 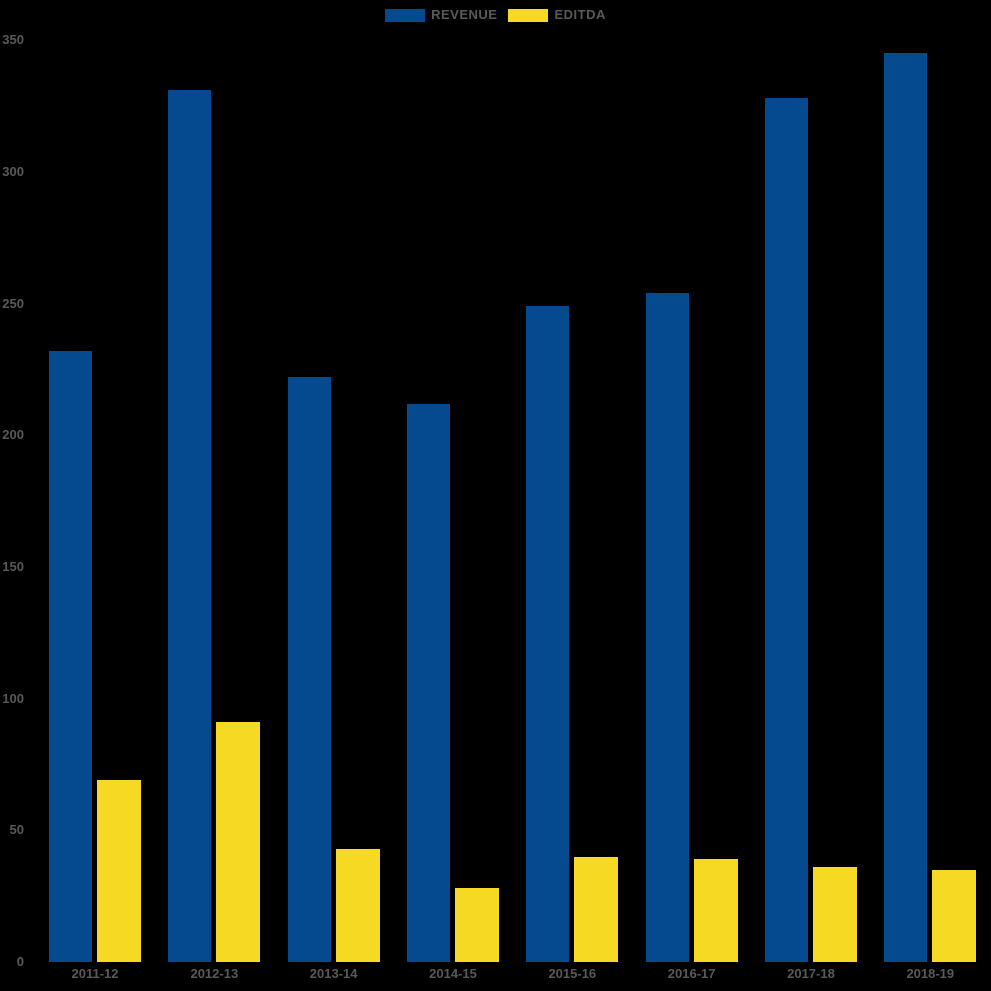 What do you see at coordinates (13, 698) in the screenshot?
I see `y-axis-tick-label: 100` at bounding box center [13, 698].